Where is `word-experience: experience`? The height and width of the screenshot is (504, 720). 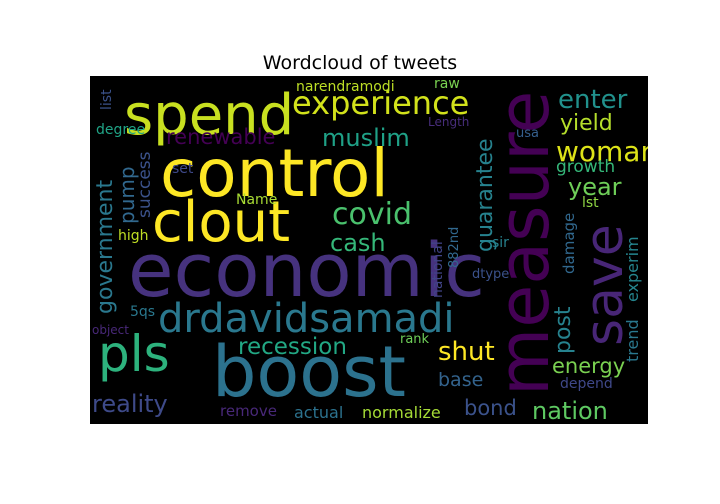 word-experience: experience is located at coordinates (380, 103).